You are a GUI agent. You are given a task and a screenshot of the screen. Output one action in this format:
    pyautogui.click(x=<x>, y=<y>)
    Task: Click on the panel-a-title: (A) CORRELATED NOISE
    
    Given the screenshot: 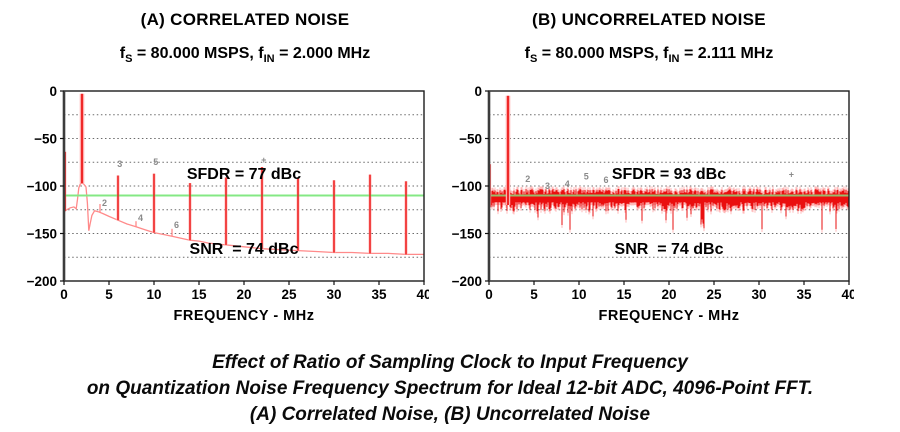 What is the action you would take?
    pyautogui.click(x=245, y=19)
    